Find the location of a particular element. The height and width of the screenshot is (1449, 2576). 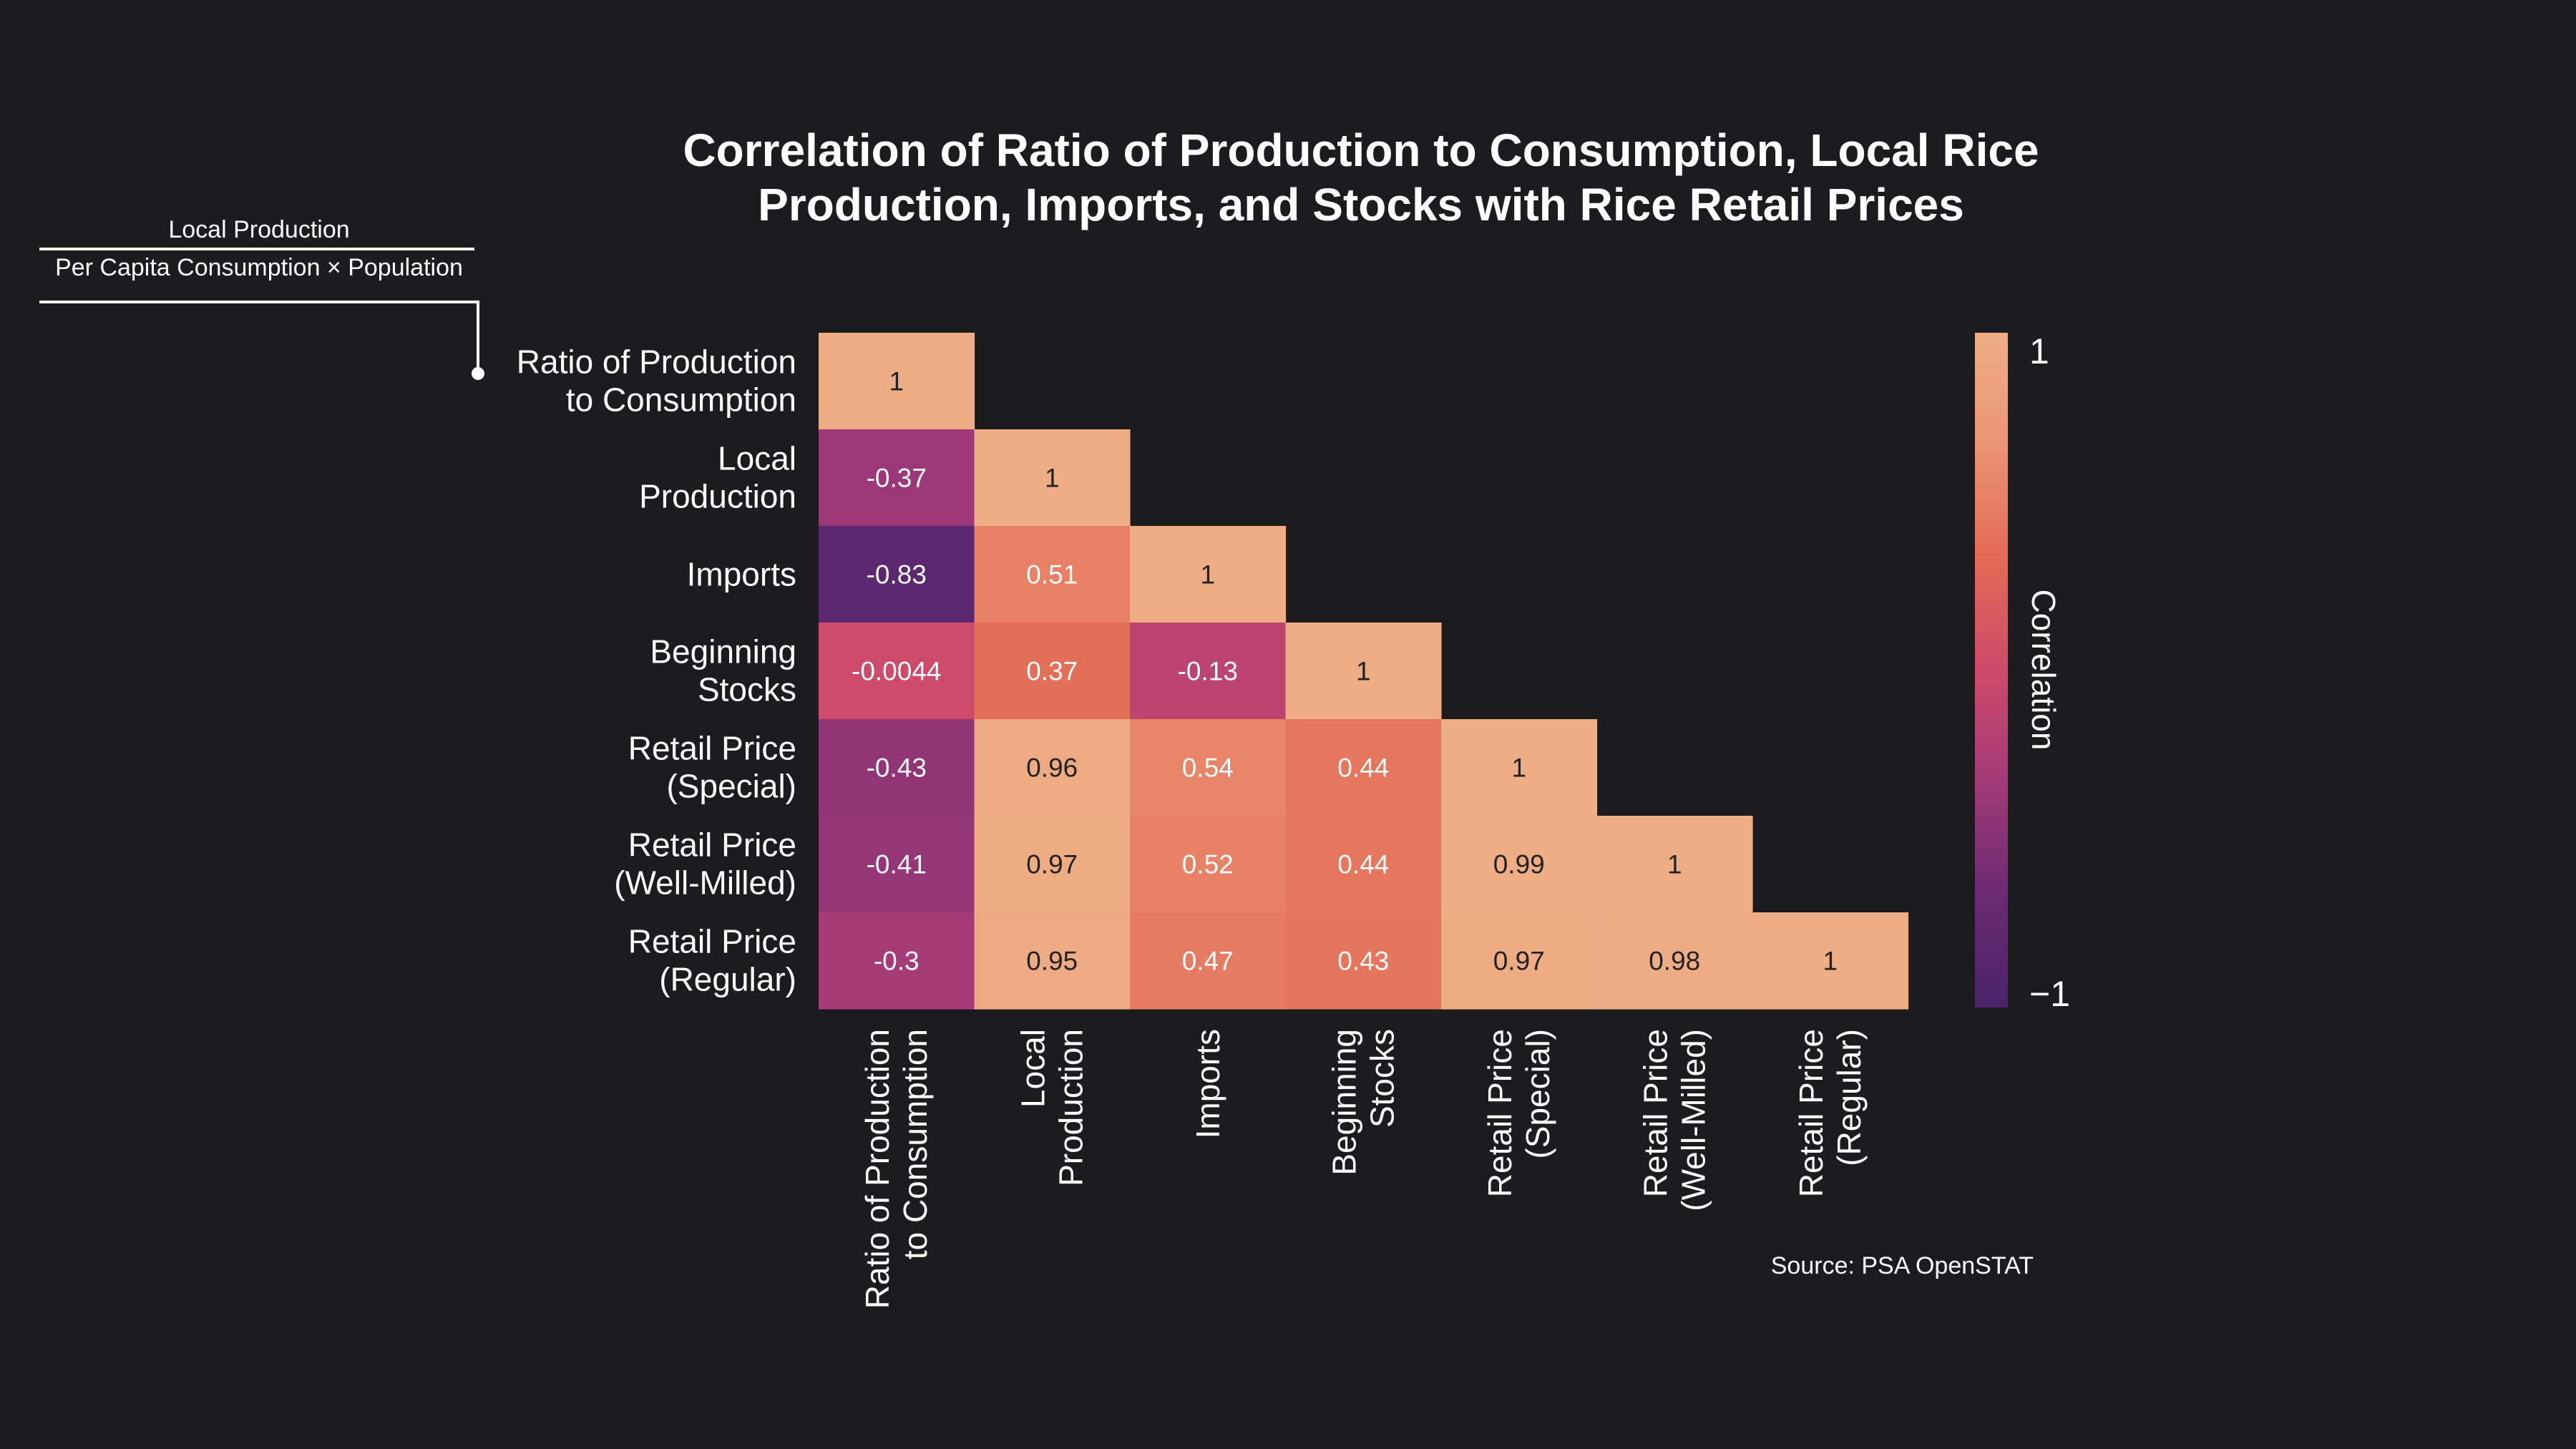

cell-value-label: -0.43 is located at coordinates (897, 768).